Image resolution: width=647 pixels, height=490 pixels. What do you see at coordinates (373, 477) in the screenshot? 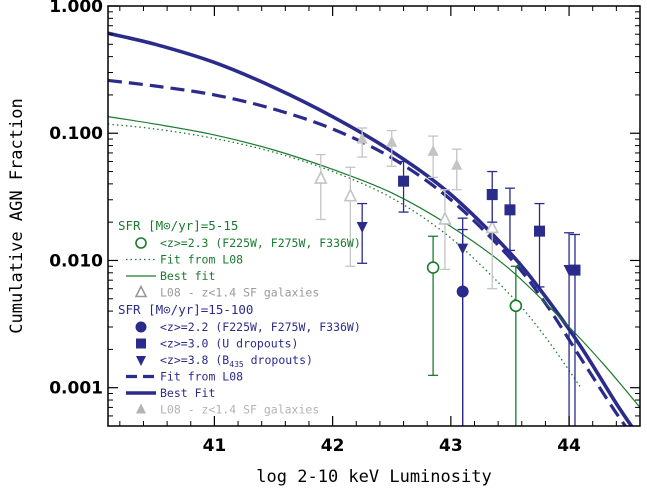
I see `x-axis-label: log 2-10 keV Luminosity` at bounding box center [373, 477].